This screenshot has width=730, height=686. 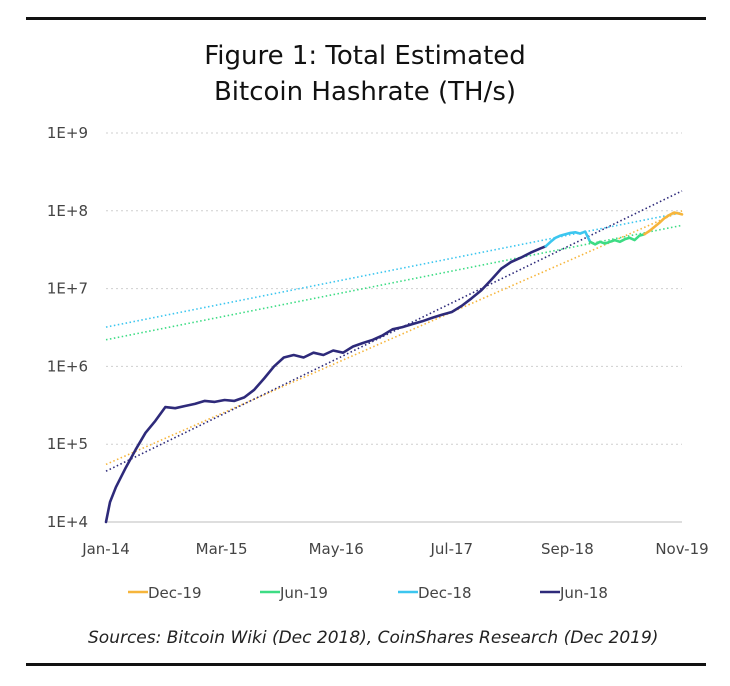 What do you see at coordinates (67, 289) in the screenshot?
I see `y-tick-label: 1E+7` at bounding box center [67, 289].